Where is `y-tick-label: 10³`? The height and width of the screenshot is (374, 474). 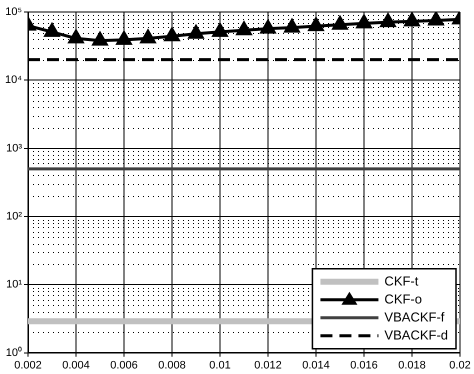
y-tick-label: 10³ is located at coordinates (14, 148).